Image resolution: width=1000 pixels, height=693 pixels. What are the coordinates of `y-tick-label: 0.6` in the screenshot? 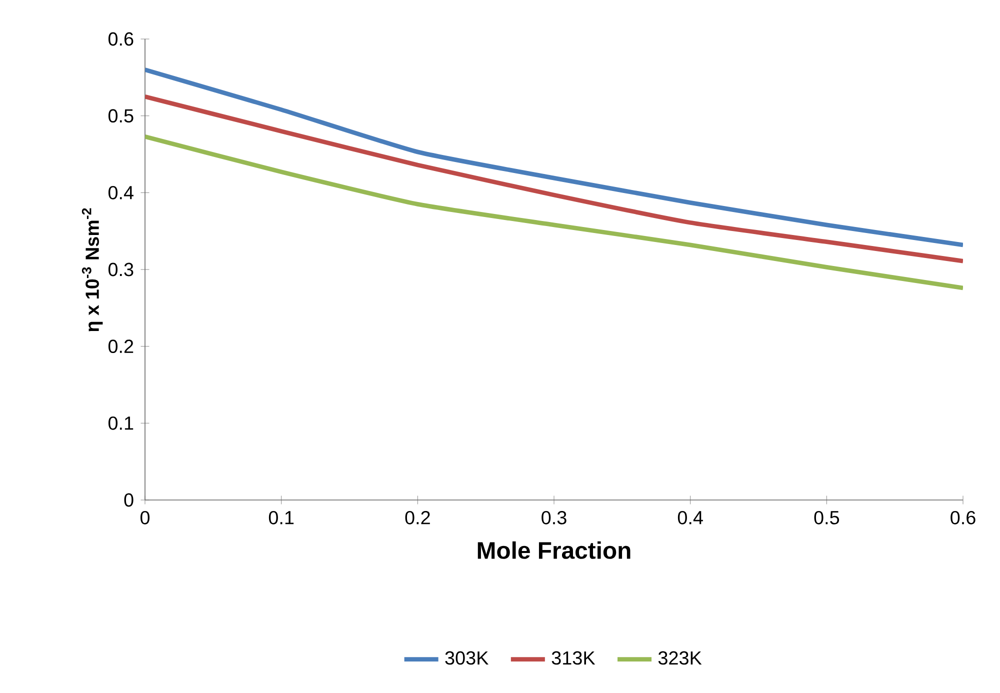 It's located at (121, 39).